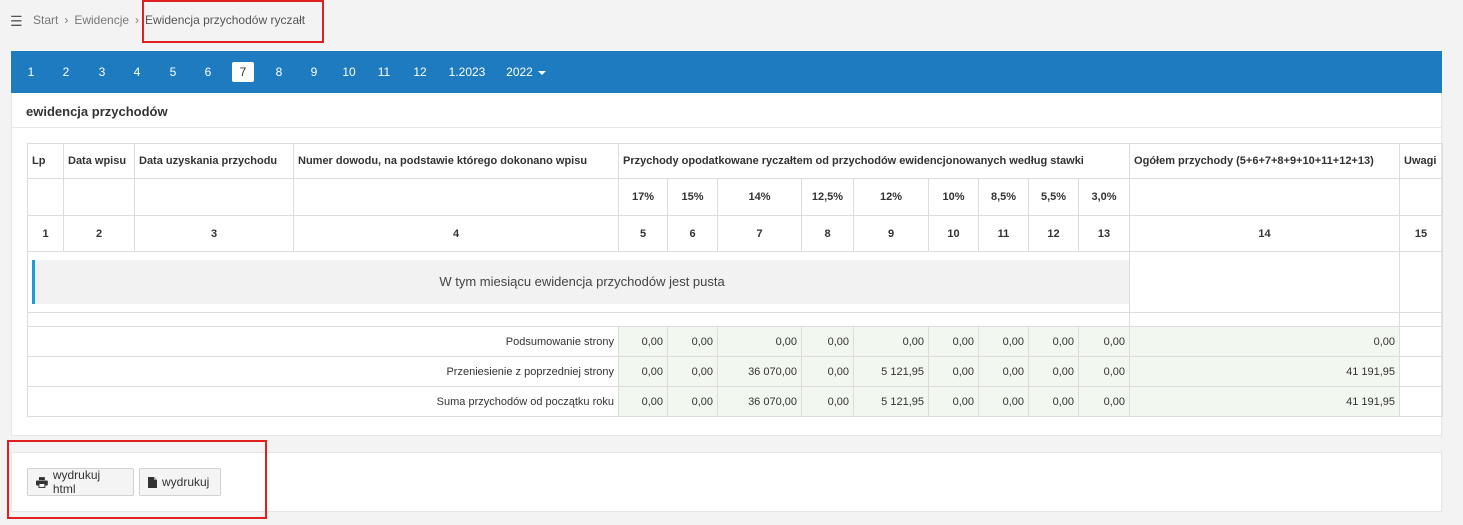  Describe the element at coordinates (323, 401) in the screenshot. I see `summary-label: Suma przychodów od początku roku` at that location.